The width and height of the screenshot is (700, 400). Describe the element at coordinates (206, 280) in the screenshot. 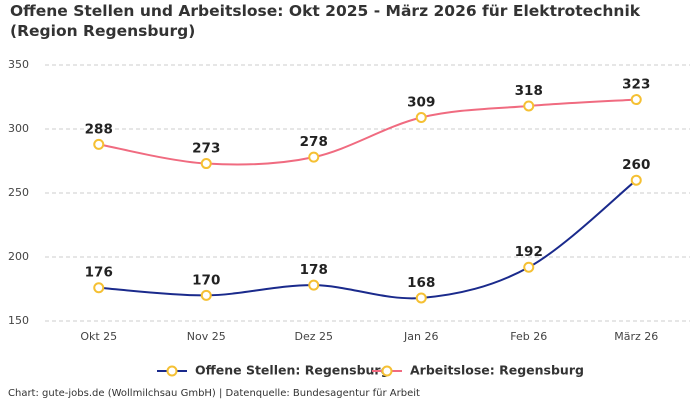

I see `value-label: 170` at that location.